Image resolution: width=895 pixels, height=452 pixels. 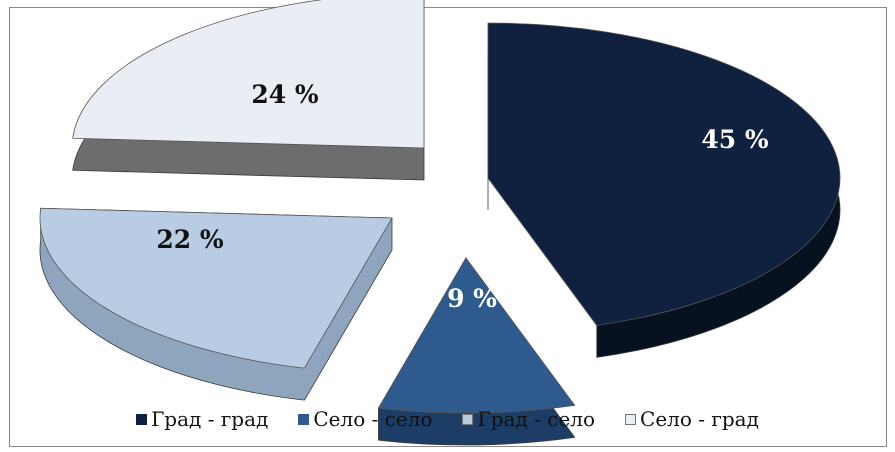 What do you see at coordinates (373, 419) in the screenshot?
I see `legend-label: Село - село` at bounding box center [373, 419].